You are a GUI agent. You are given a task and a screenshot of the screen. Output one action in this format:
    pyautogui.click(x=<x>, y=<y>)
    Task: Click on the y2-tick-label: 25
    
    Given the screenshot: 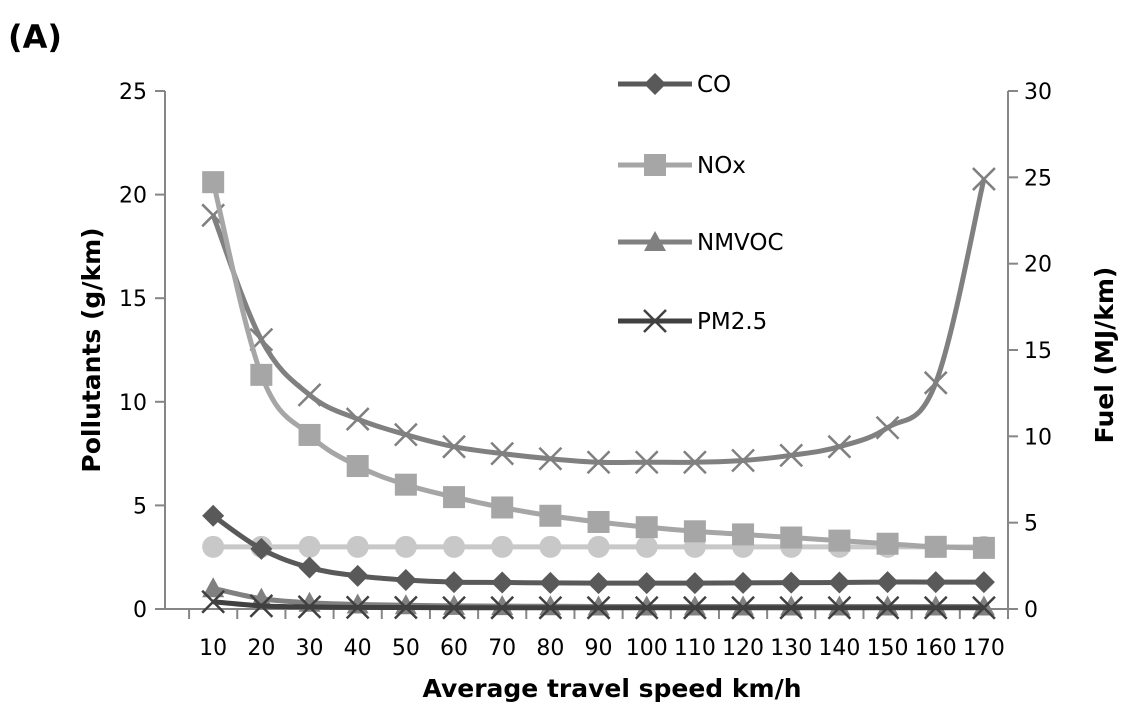 What is the action you would take?
    pyautogui.click(x=1038, y=178)
    